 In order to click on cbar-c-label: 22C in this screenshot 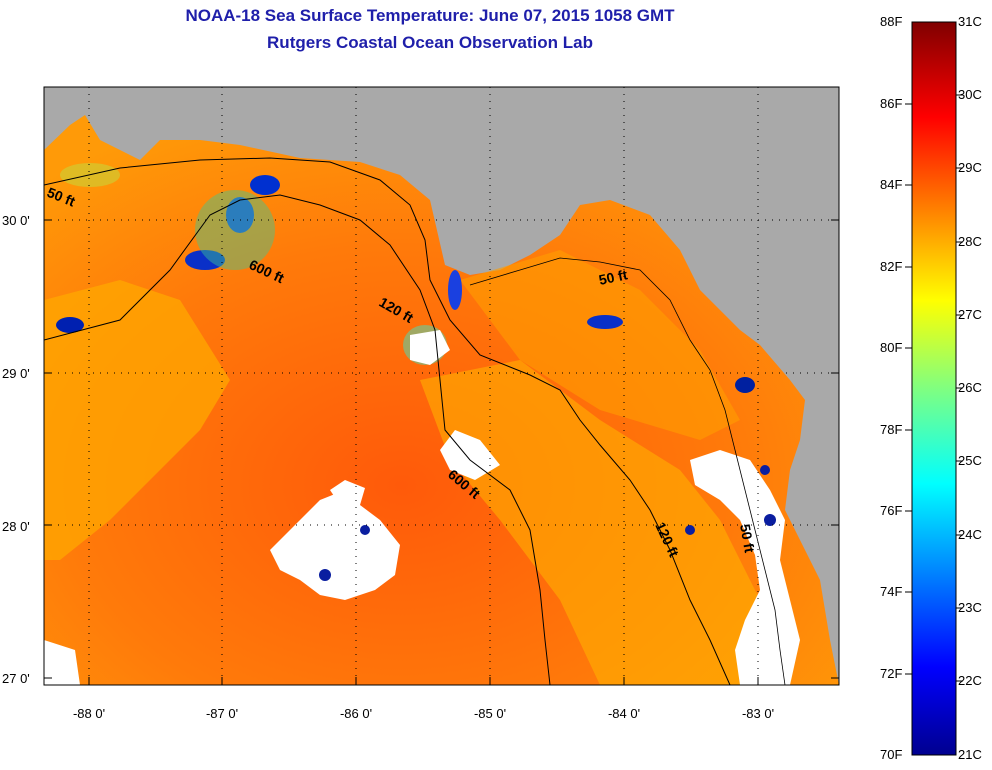, I will do `click(970, 680)`.